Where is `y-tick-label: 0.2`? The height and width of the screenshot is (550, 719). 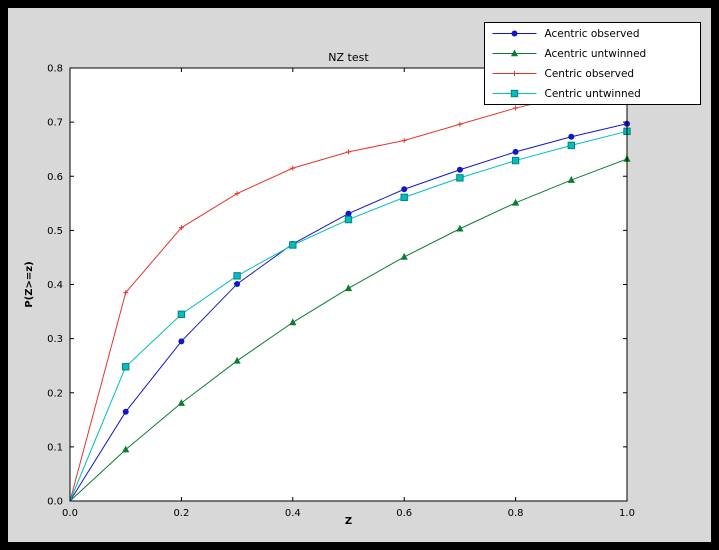
y-tick-label: 0.2 is located at coordinates (55, 393).